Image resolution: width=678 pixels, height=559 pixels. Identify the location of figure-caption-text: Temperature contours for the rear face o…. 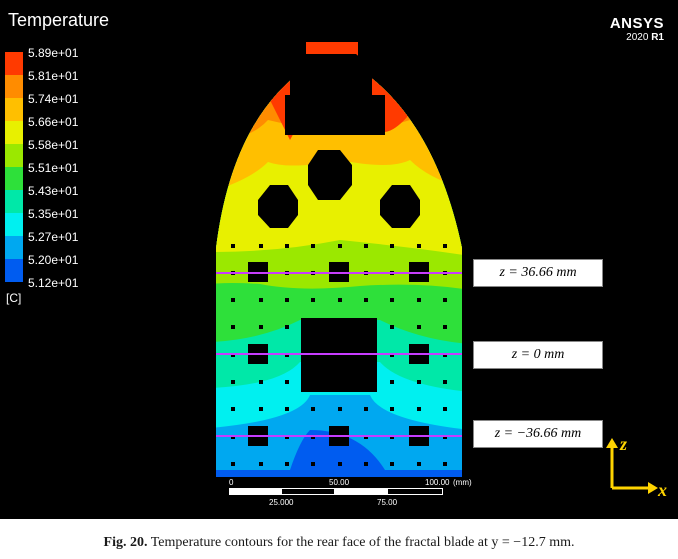
(362, 542).